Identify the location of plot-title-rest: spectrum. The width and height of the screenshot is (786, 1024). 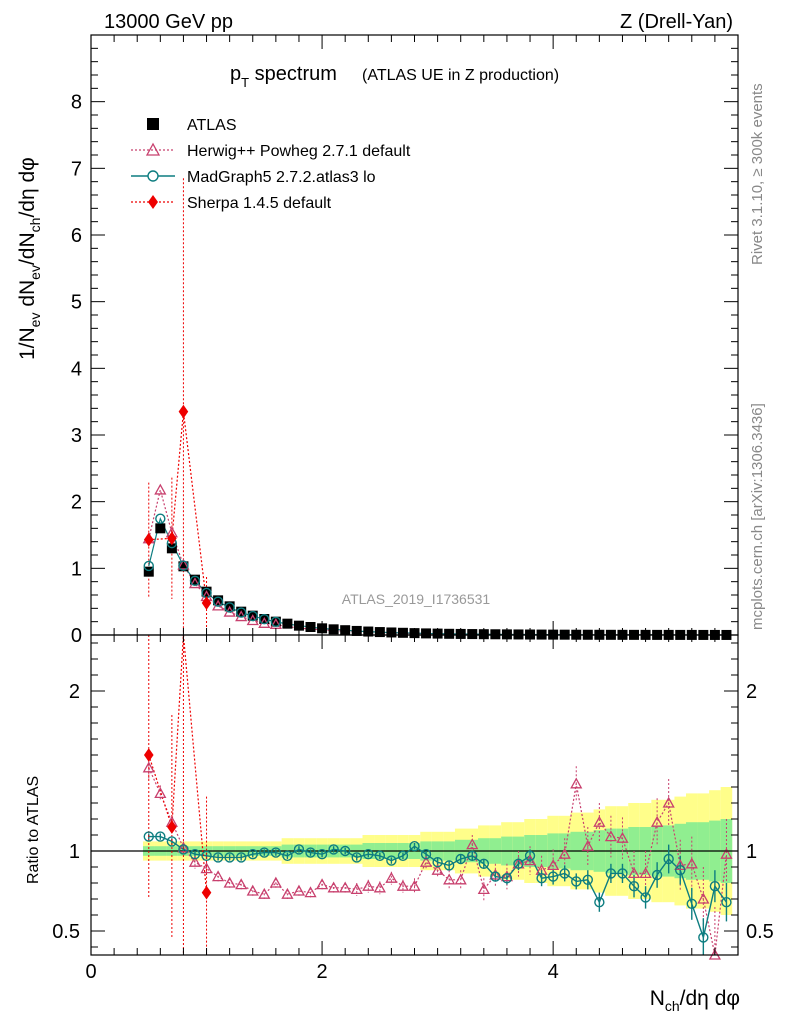
(293, 74).